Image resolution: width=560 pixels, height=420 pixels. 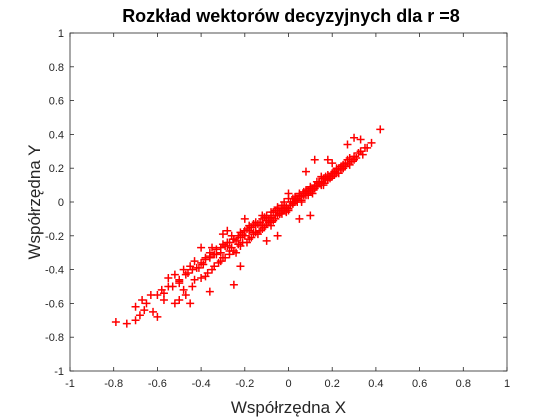 What do you see at coordinates (54, 304) in the screenshot?
I see `y-tick-label: -0.6` at bounding box center [54, 304].